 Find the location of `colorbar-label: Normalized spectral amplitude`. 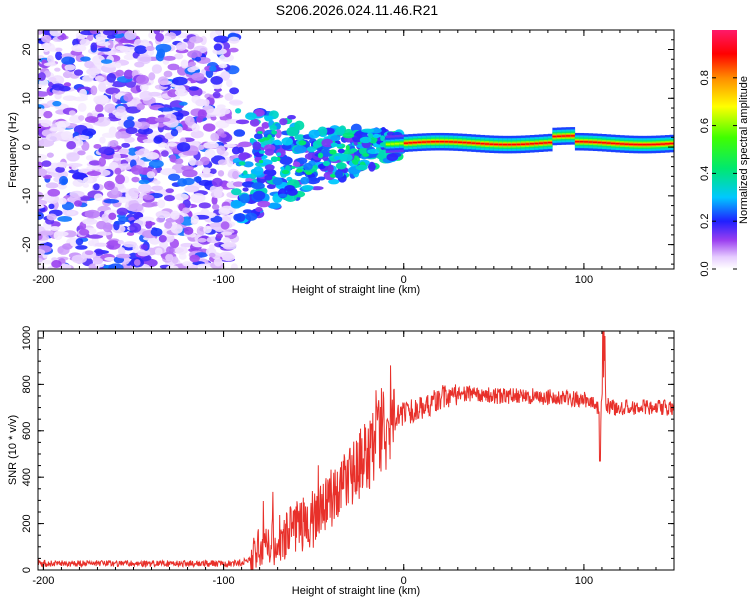

colorbar-label: Normalized spectral amplitude is located at coordinates (744, 150).